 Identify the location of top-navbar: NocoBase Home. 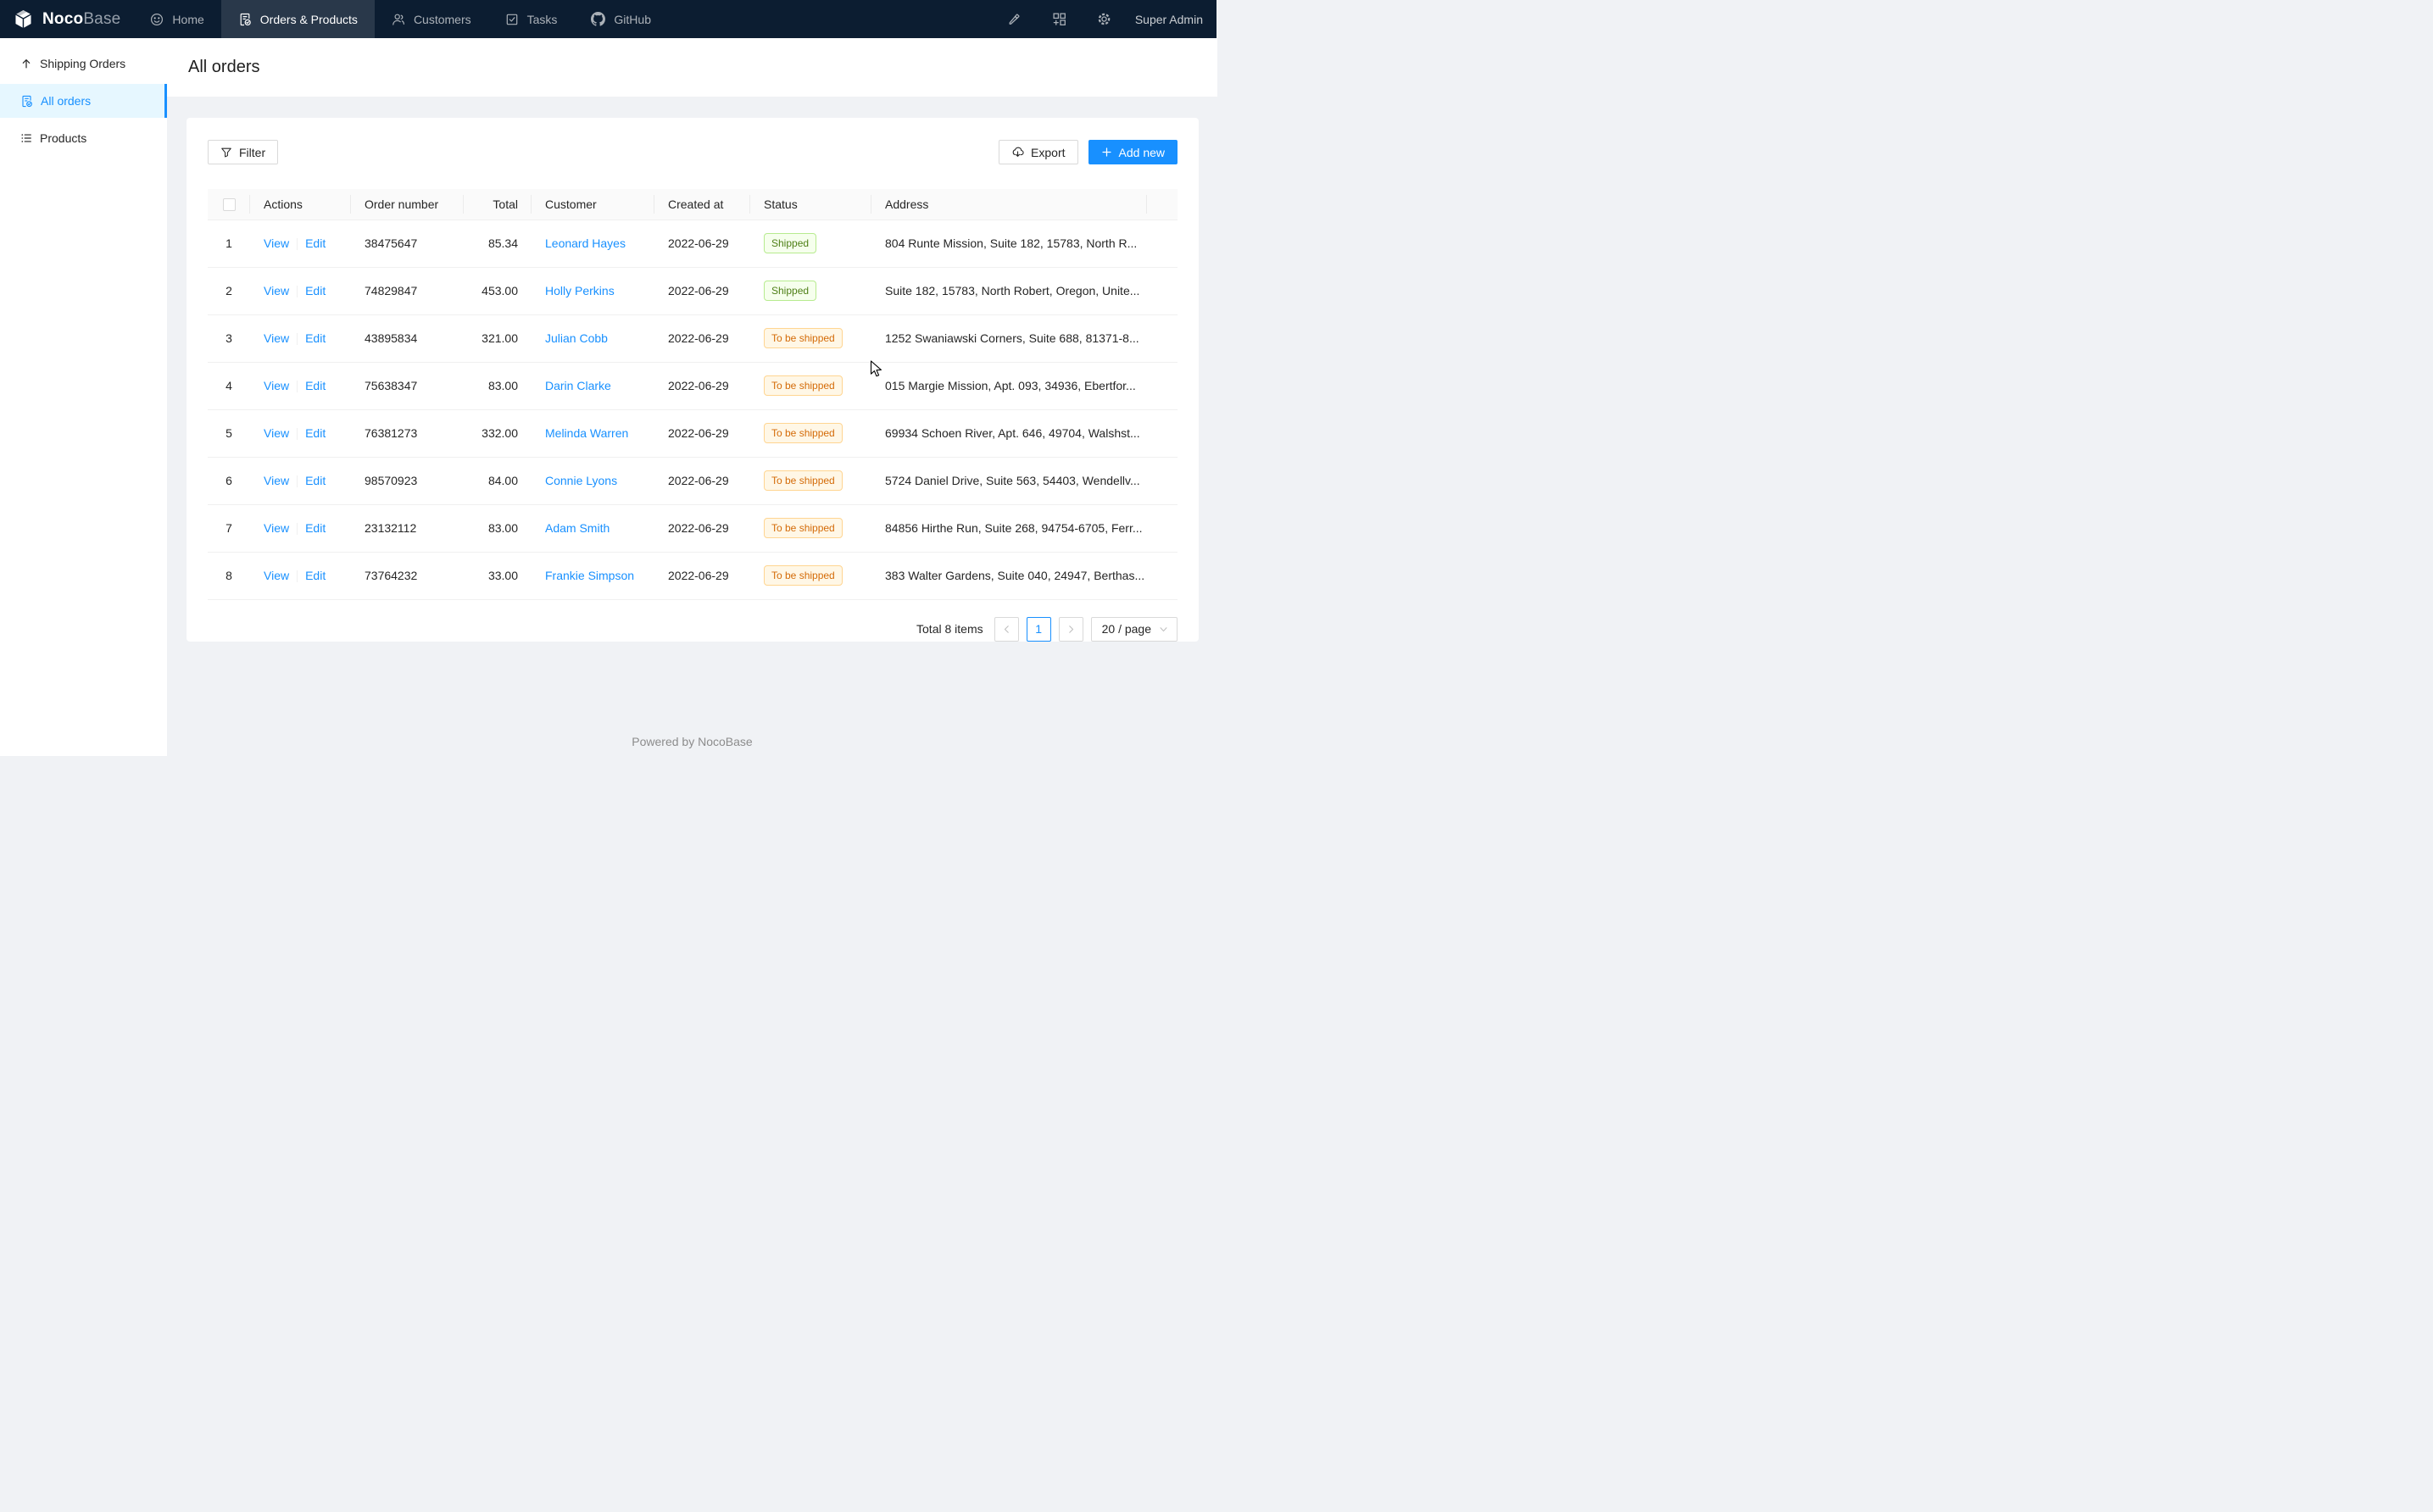
(608, 19).